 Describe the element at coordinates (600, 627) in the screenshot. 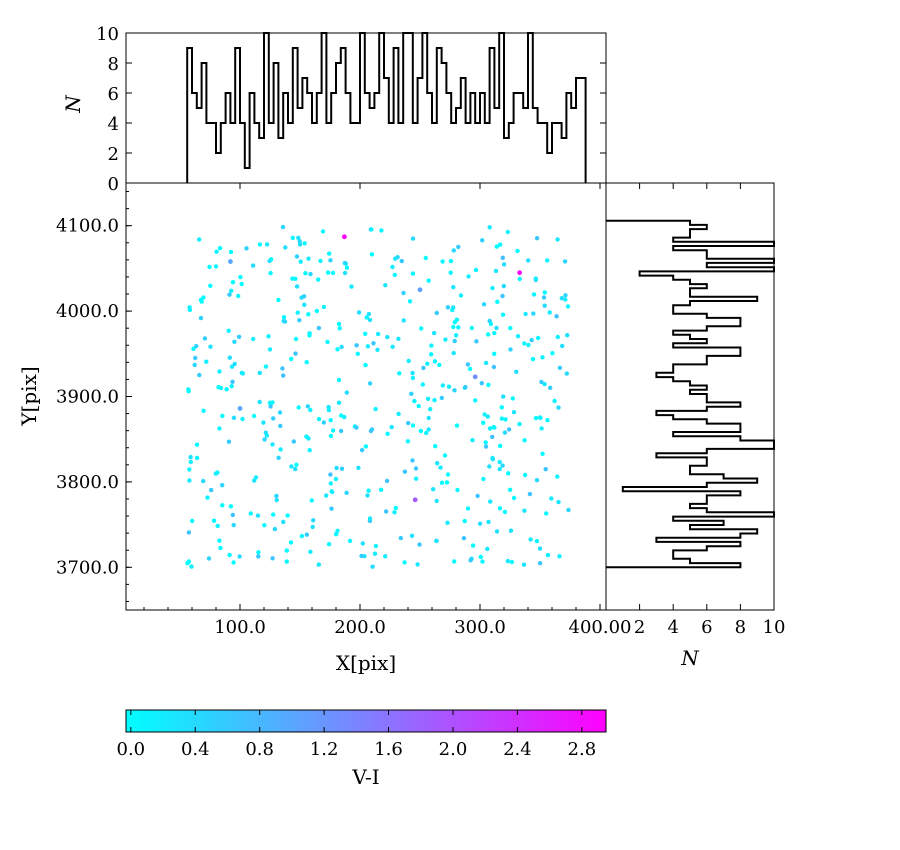

I see `scatter-xtick-label: 400.00` at that location.